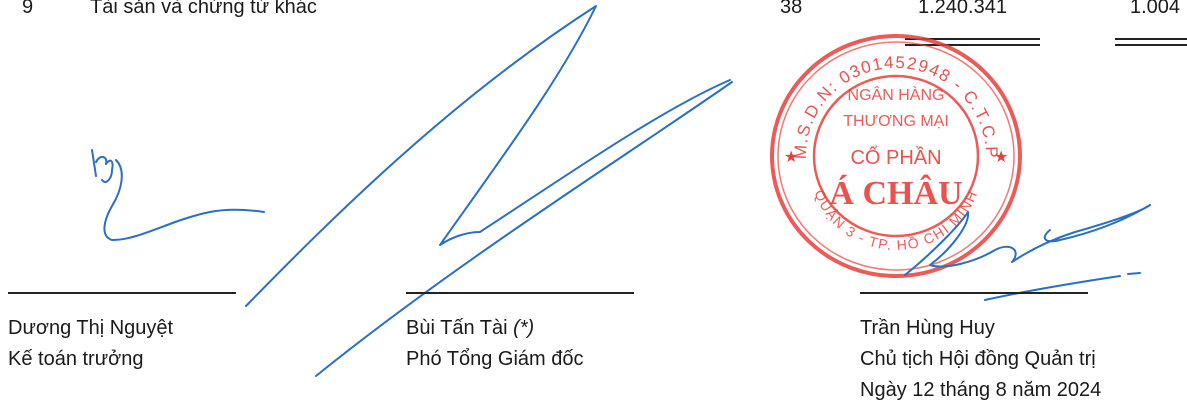  What do you see at coordinates (524, 328) in the screenshot?
I see `signatory-2-mark: (*)` at bounding box center [524, 328].